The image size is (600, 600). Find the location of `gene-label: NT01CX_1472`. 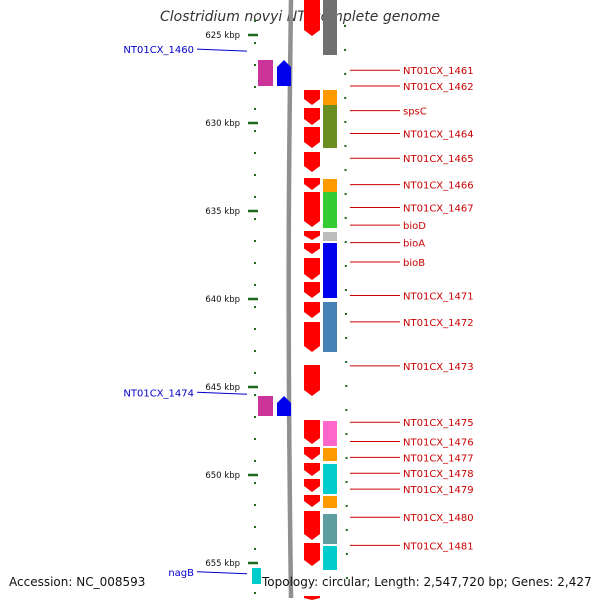

gene-label: NT01CX_1472 is located at coordinates (438, 323).